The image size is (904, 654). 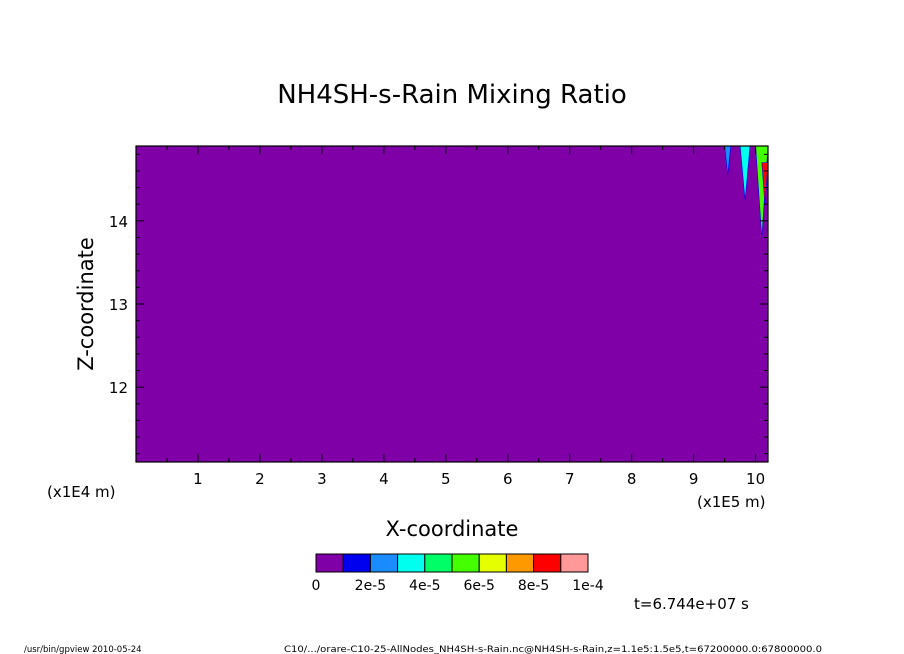 What do you see at coordinates (691, 604) in the screenshot?
I see `time-label: t=6.744e+07 s` at bounding box center [691, 604].